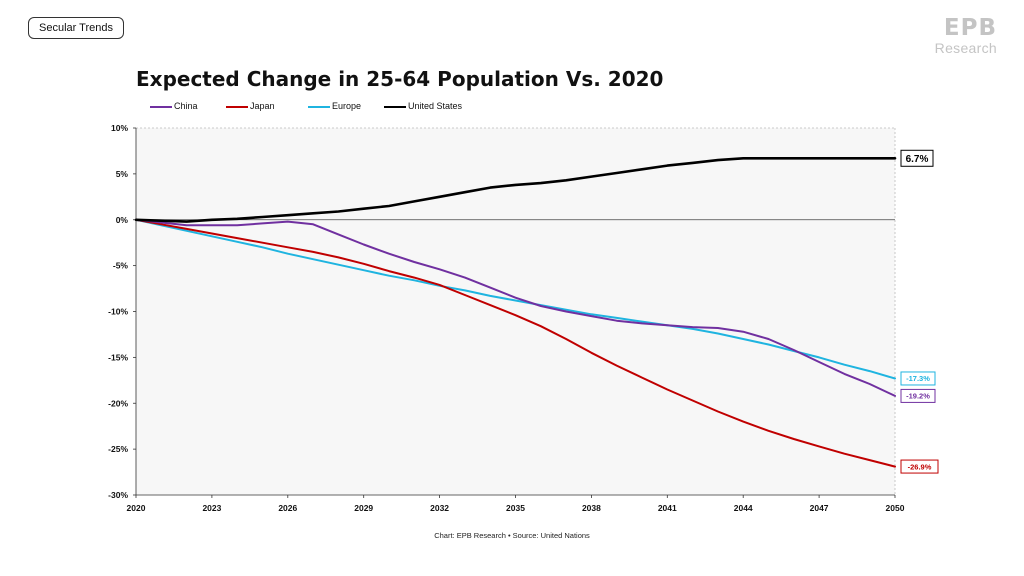  I want to click on brand-logo: EPB Research, so click(961, 36).